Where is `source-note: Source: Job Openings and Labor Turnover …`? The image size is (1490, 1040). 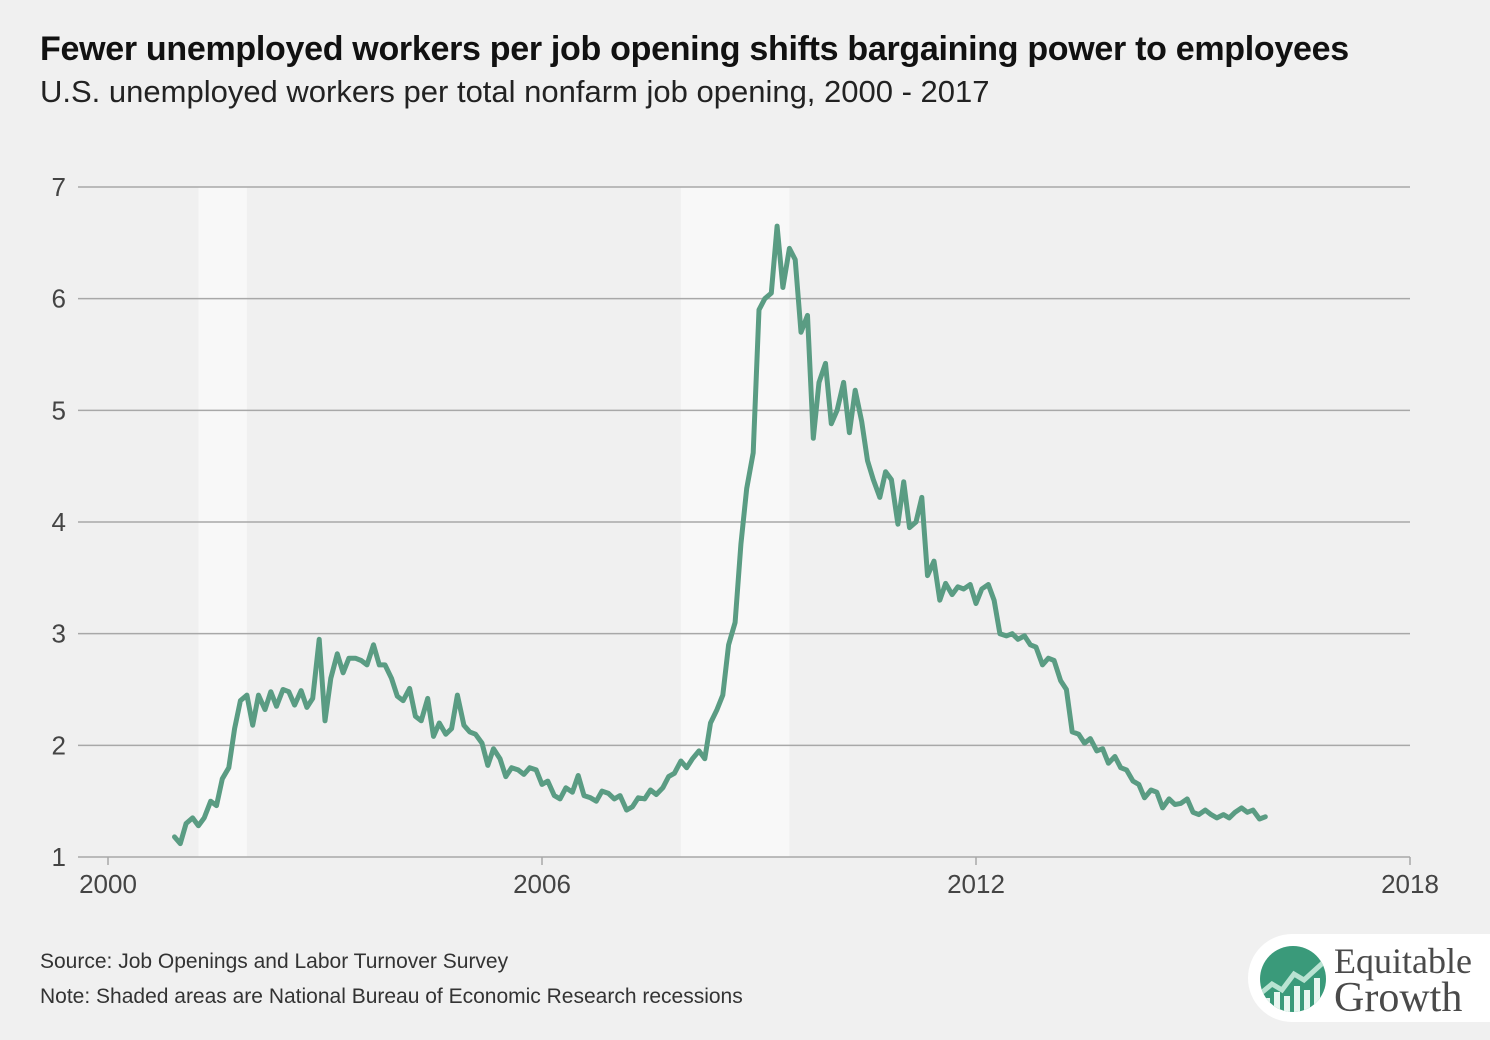 source-note: Source: Job Openings and Labor Turnover … is located at coordinates (274, 961).